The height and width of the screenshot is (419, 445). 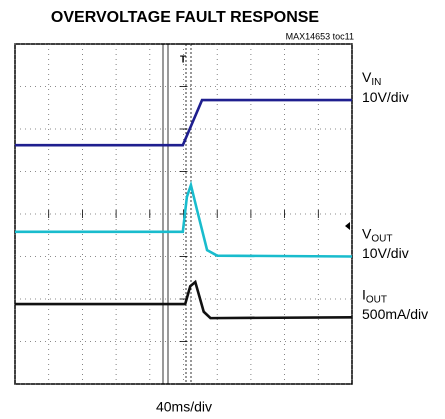 What do you see at coordinates (374, 295) in the screenshot?
I see `legend-label: IOUT` at bounding box center [374, 295].